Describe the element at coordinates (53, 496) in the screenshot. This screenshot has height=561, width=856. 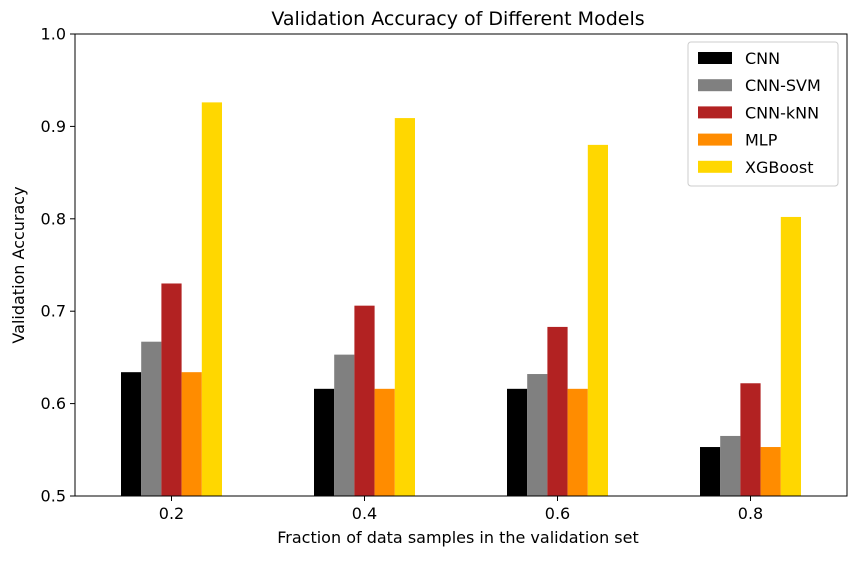
I see `y-tick-label: 0.5` at that location.